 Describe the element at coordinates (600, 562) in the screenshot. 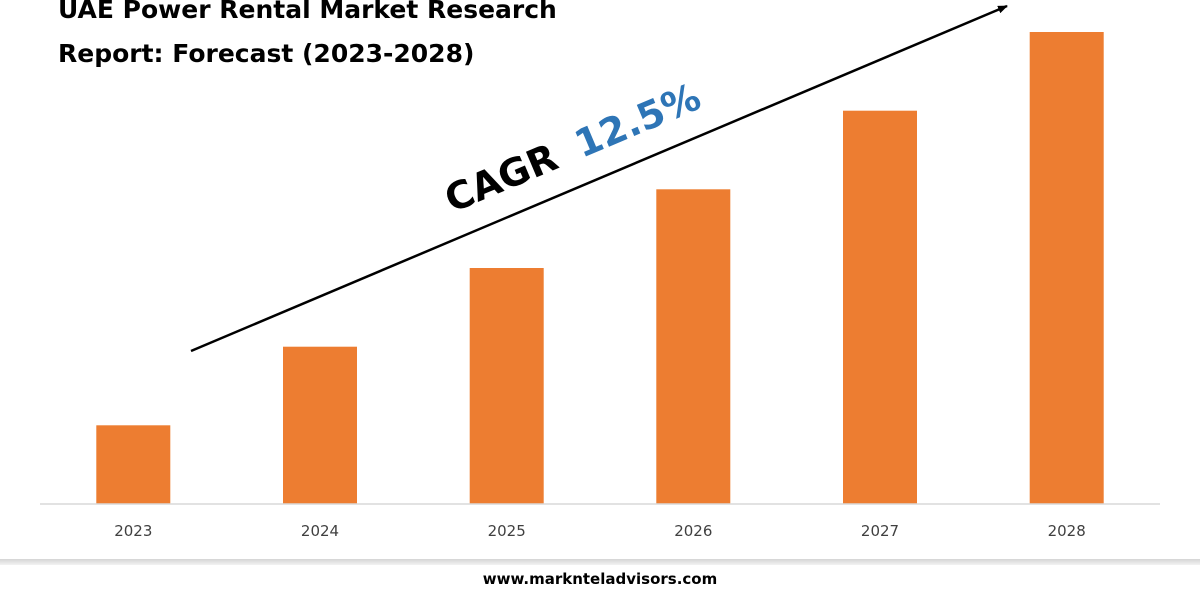

I see `footer-divider` at that location.